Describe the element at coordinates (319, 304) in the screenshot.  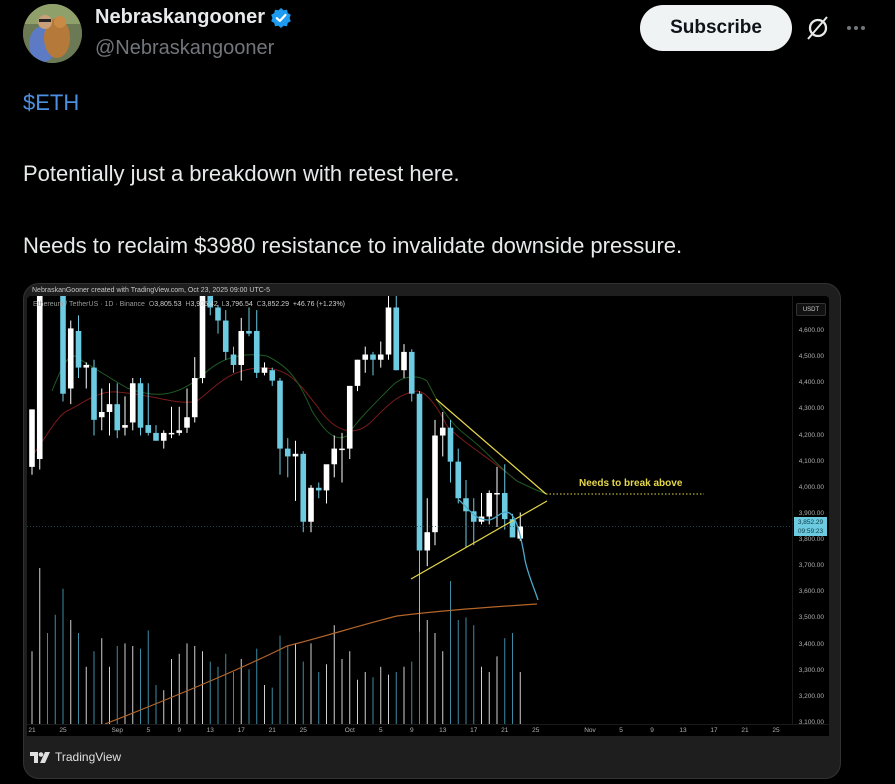
I see `legend-change: +46.76 (+1.23%)` at that location.